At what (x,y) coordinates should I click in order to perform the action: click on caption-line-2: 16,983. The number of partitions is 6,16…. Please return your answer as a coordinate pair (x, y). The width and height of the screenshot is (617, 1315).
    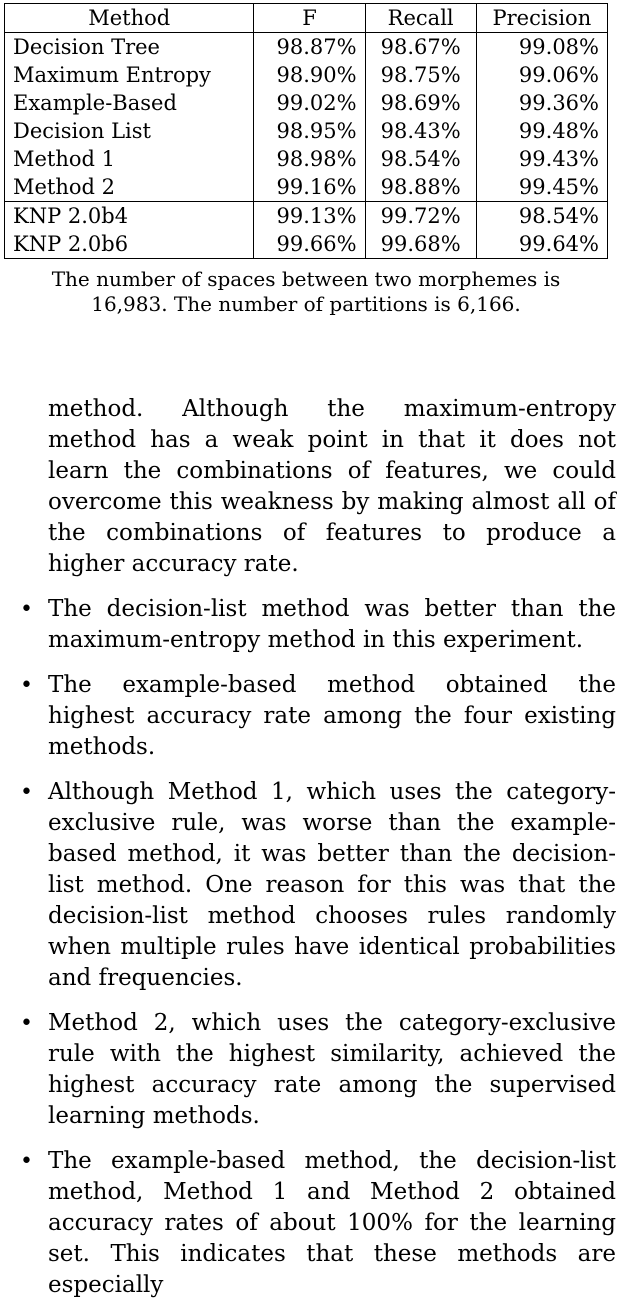
    Looking at the image, I should click on (306, 304).